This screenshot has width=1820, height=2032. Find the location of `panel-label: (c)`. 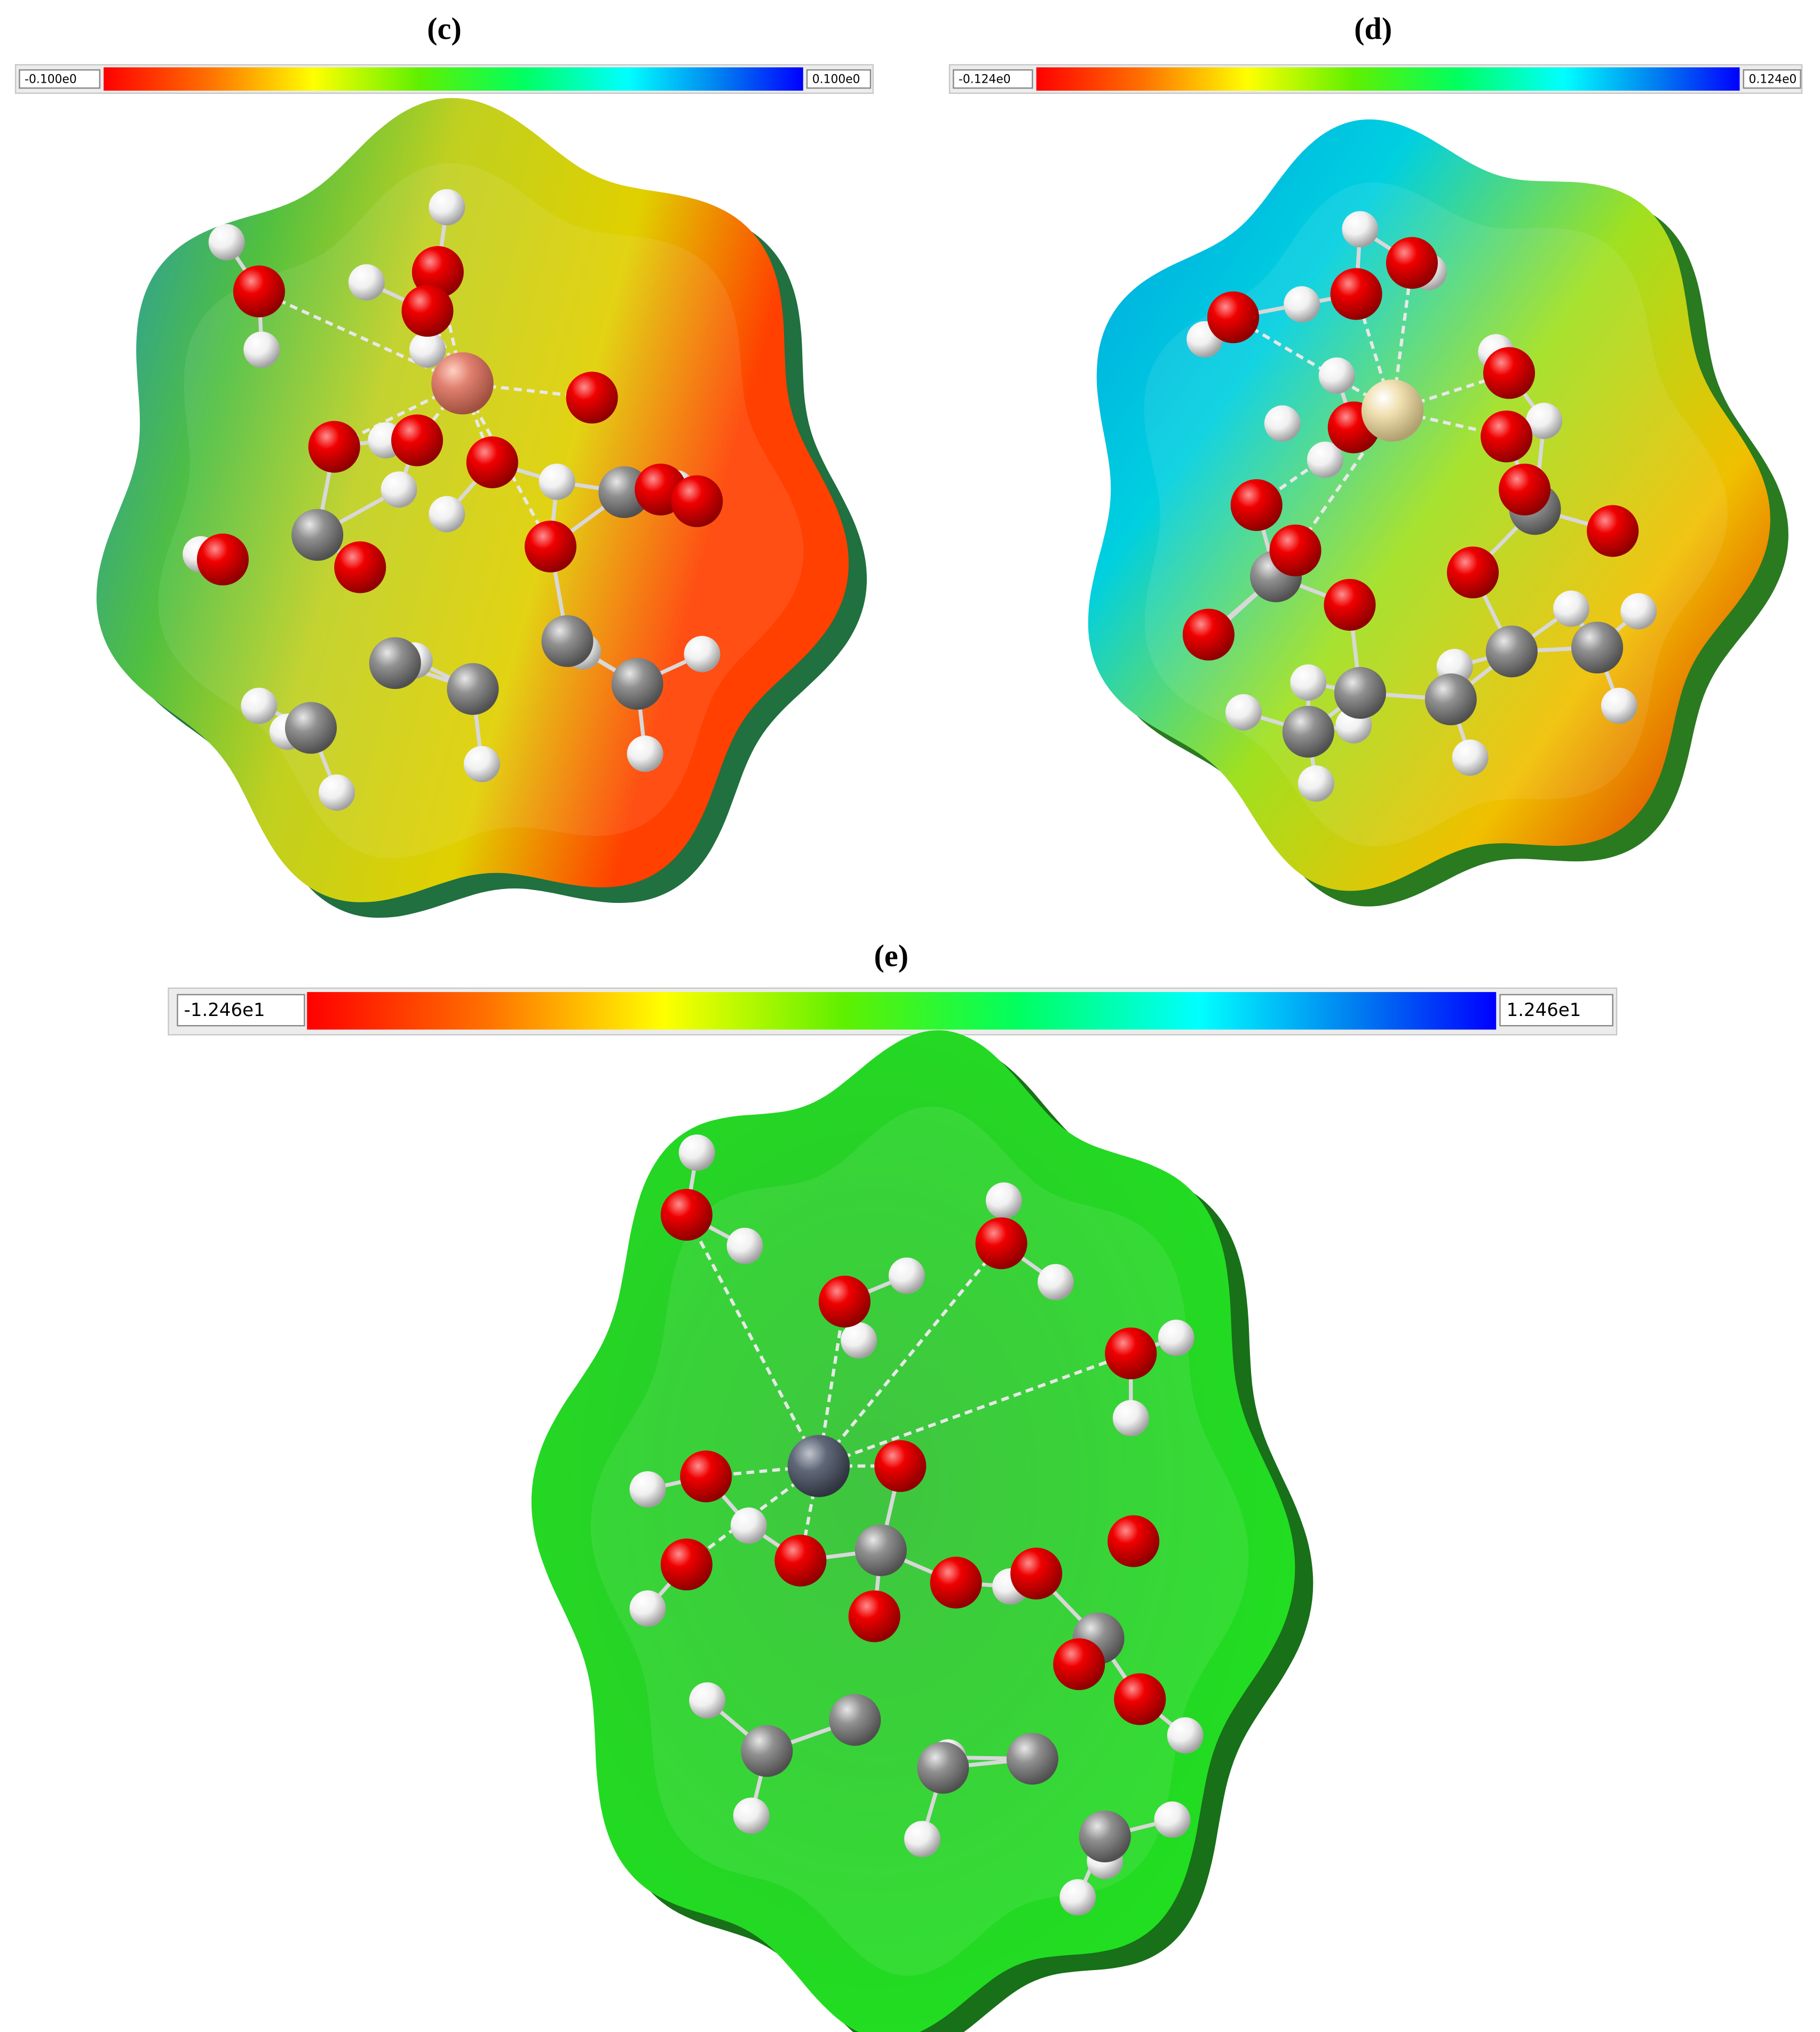

panel-label: (c) is located at coordinates (444, 28).